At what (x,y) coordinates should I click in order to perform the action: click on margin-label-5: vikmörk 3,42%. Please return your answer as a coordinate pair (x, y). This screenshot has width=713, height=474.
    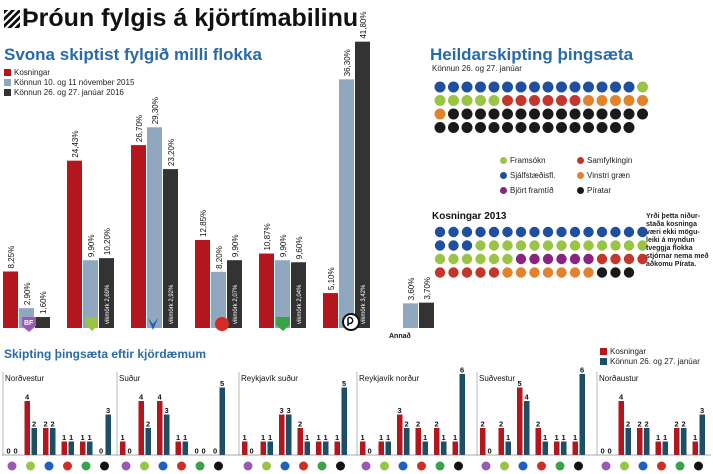
    Looking at the image, I should click on (364, 304).